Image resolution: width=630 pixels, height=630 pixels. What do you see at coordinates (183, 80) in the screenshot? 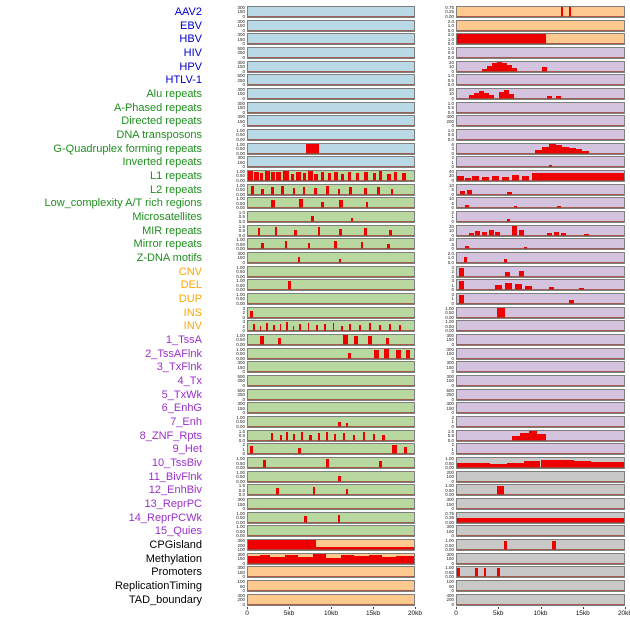
I see `track-label: HTLV-1` at bounding box center [183, 80].